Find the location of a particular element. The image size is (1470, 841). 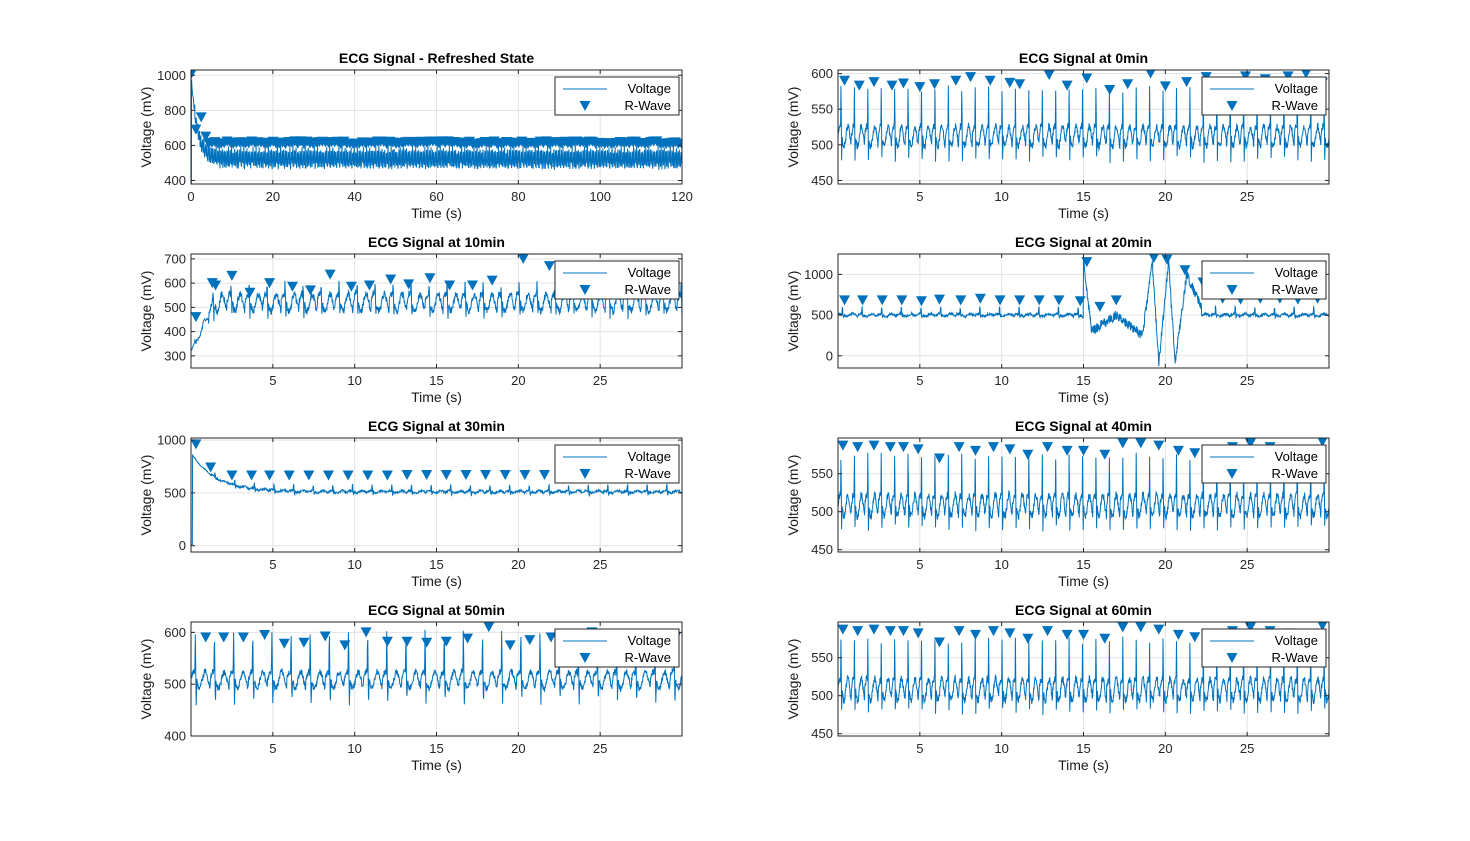

chart-title: ECG Signal at 0min is located at coordinates (1083, 58).